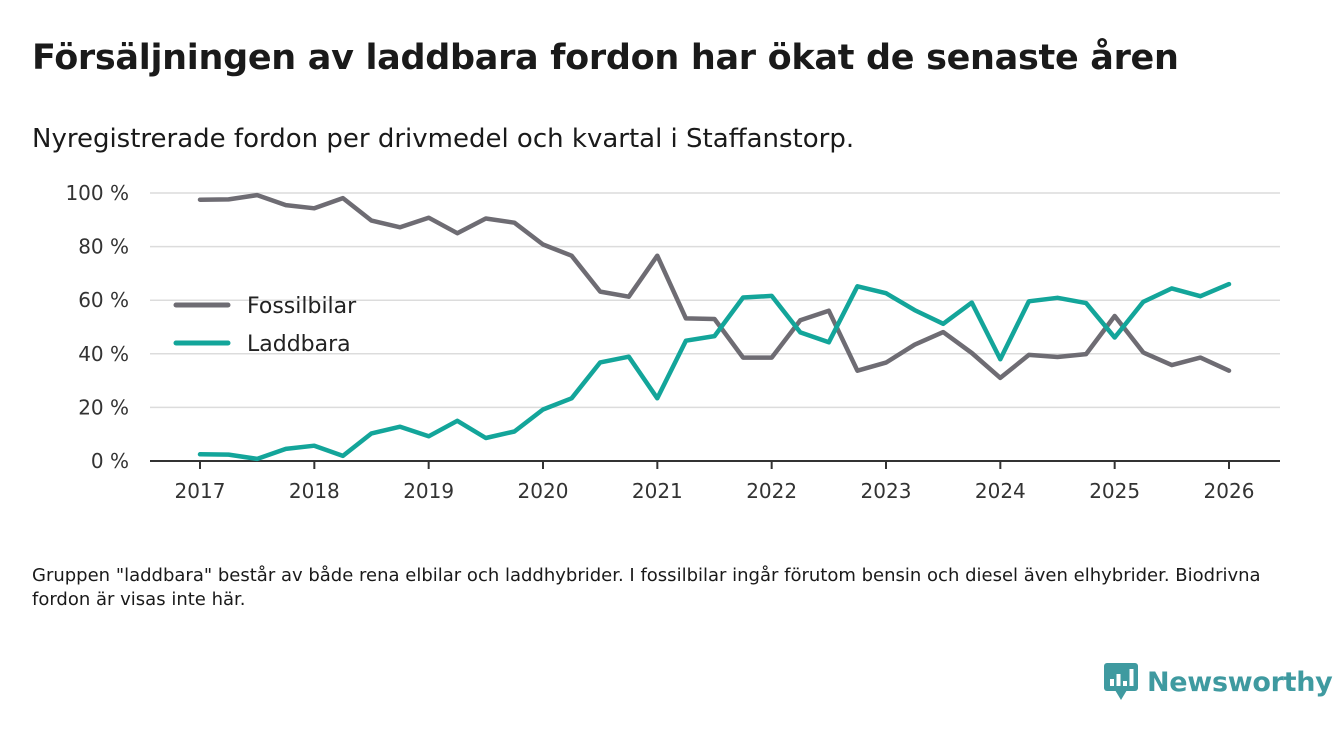 The height and width of the screenshot is (733, 1340). What do you see at coordinates (299, 344) in the screenshot?
I see `legend-label-laddbara: Laddbara` at bounding box center [299, 344].